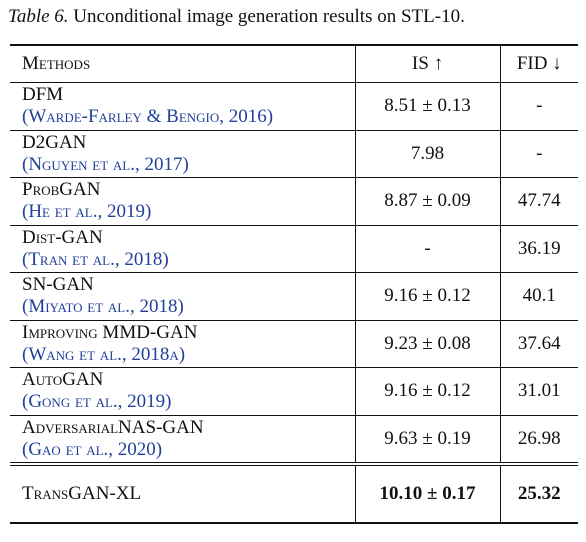 This screenshot has height=542, width=586. What do you see at coordinates (104, 354) in the screenshot?
I see `citation: (Wang et al., 2018a)` at bounding box center [104, 354].